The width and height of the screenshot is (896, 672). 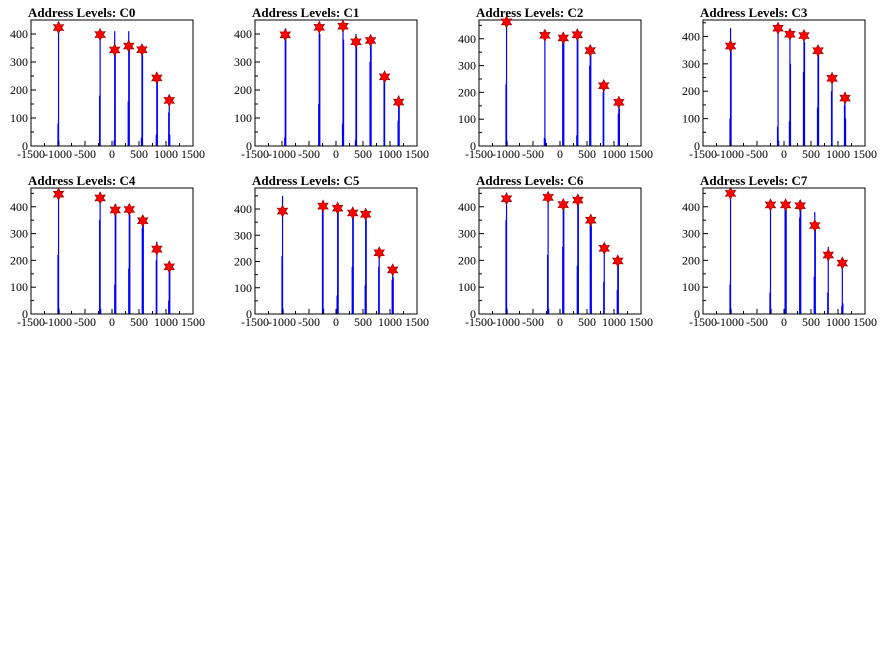 What do you see at coordinates (587, 322) in the screenshot?
I see `x-tick-label: 500` at bounding box center [587, 322].